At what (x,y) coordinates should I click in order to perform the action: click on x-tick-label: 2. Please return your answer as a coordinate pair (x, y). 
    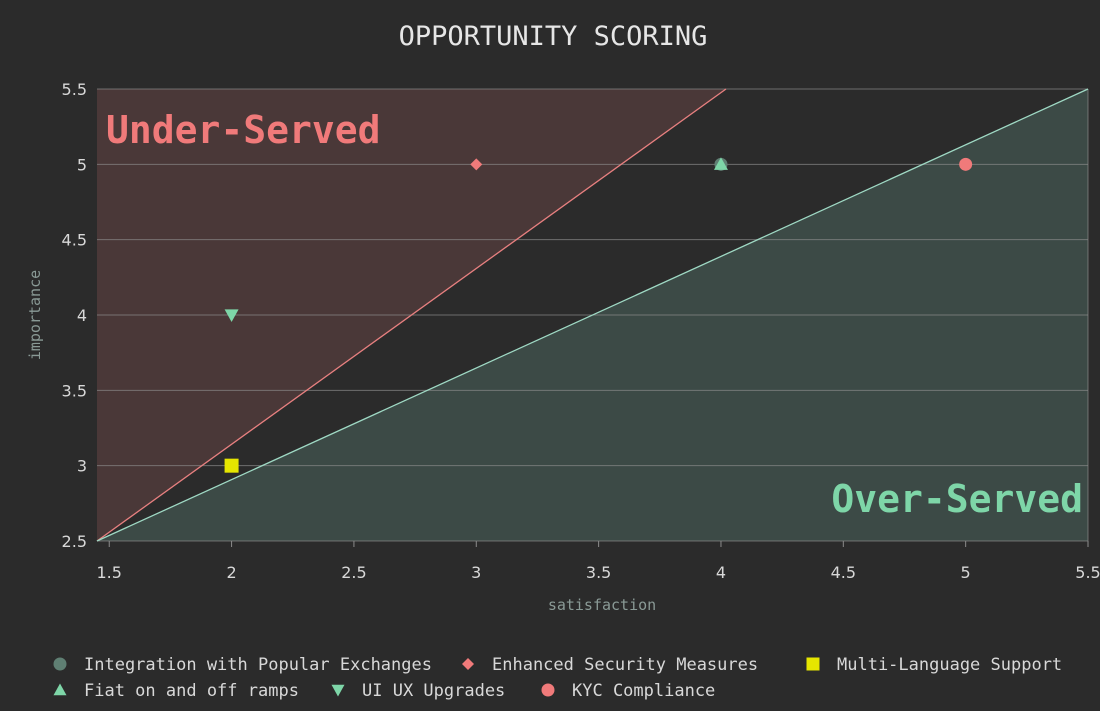
    Looking at the image, I should click on (231, 572).